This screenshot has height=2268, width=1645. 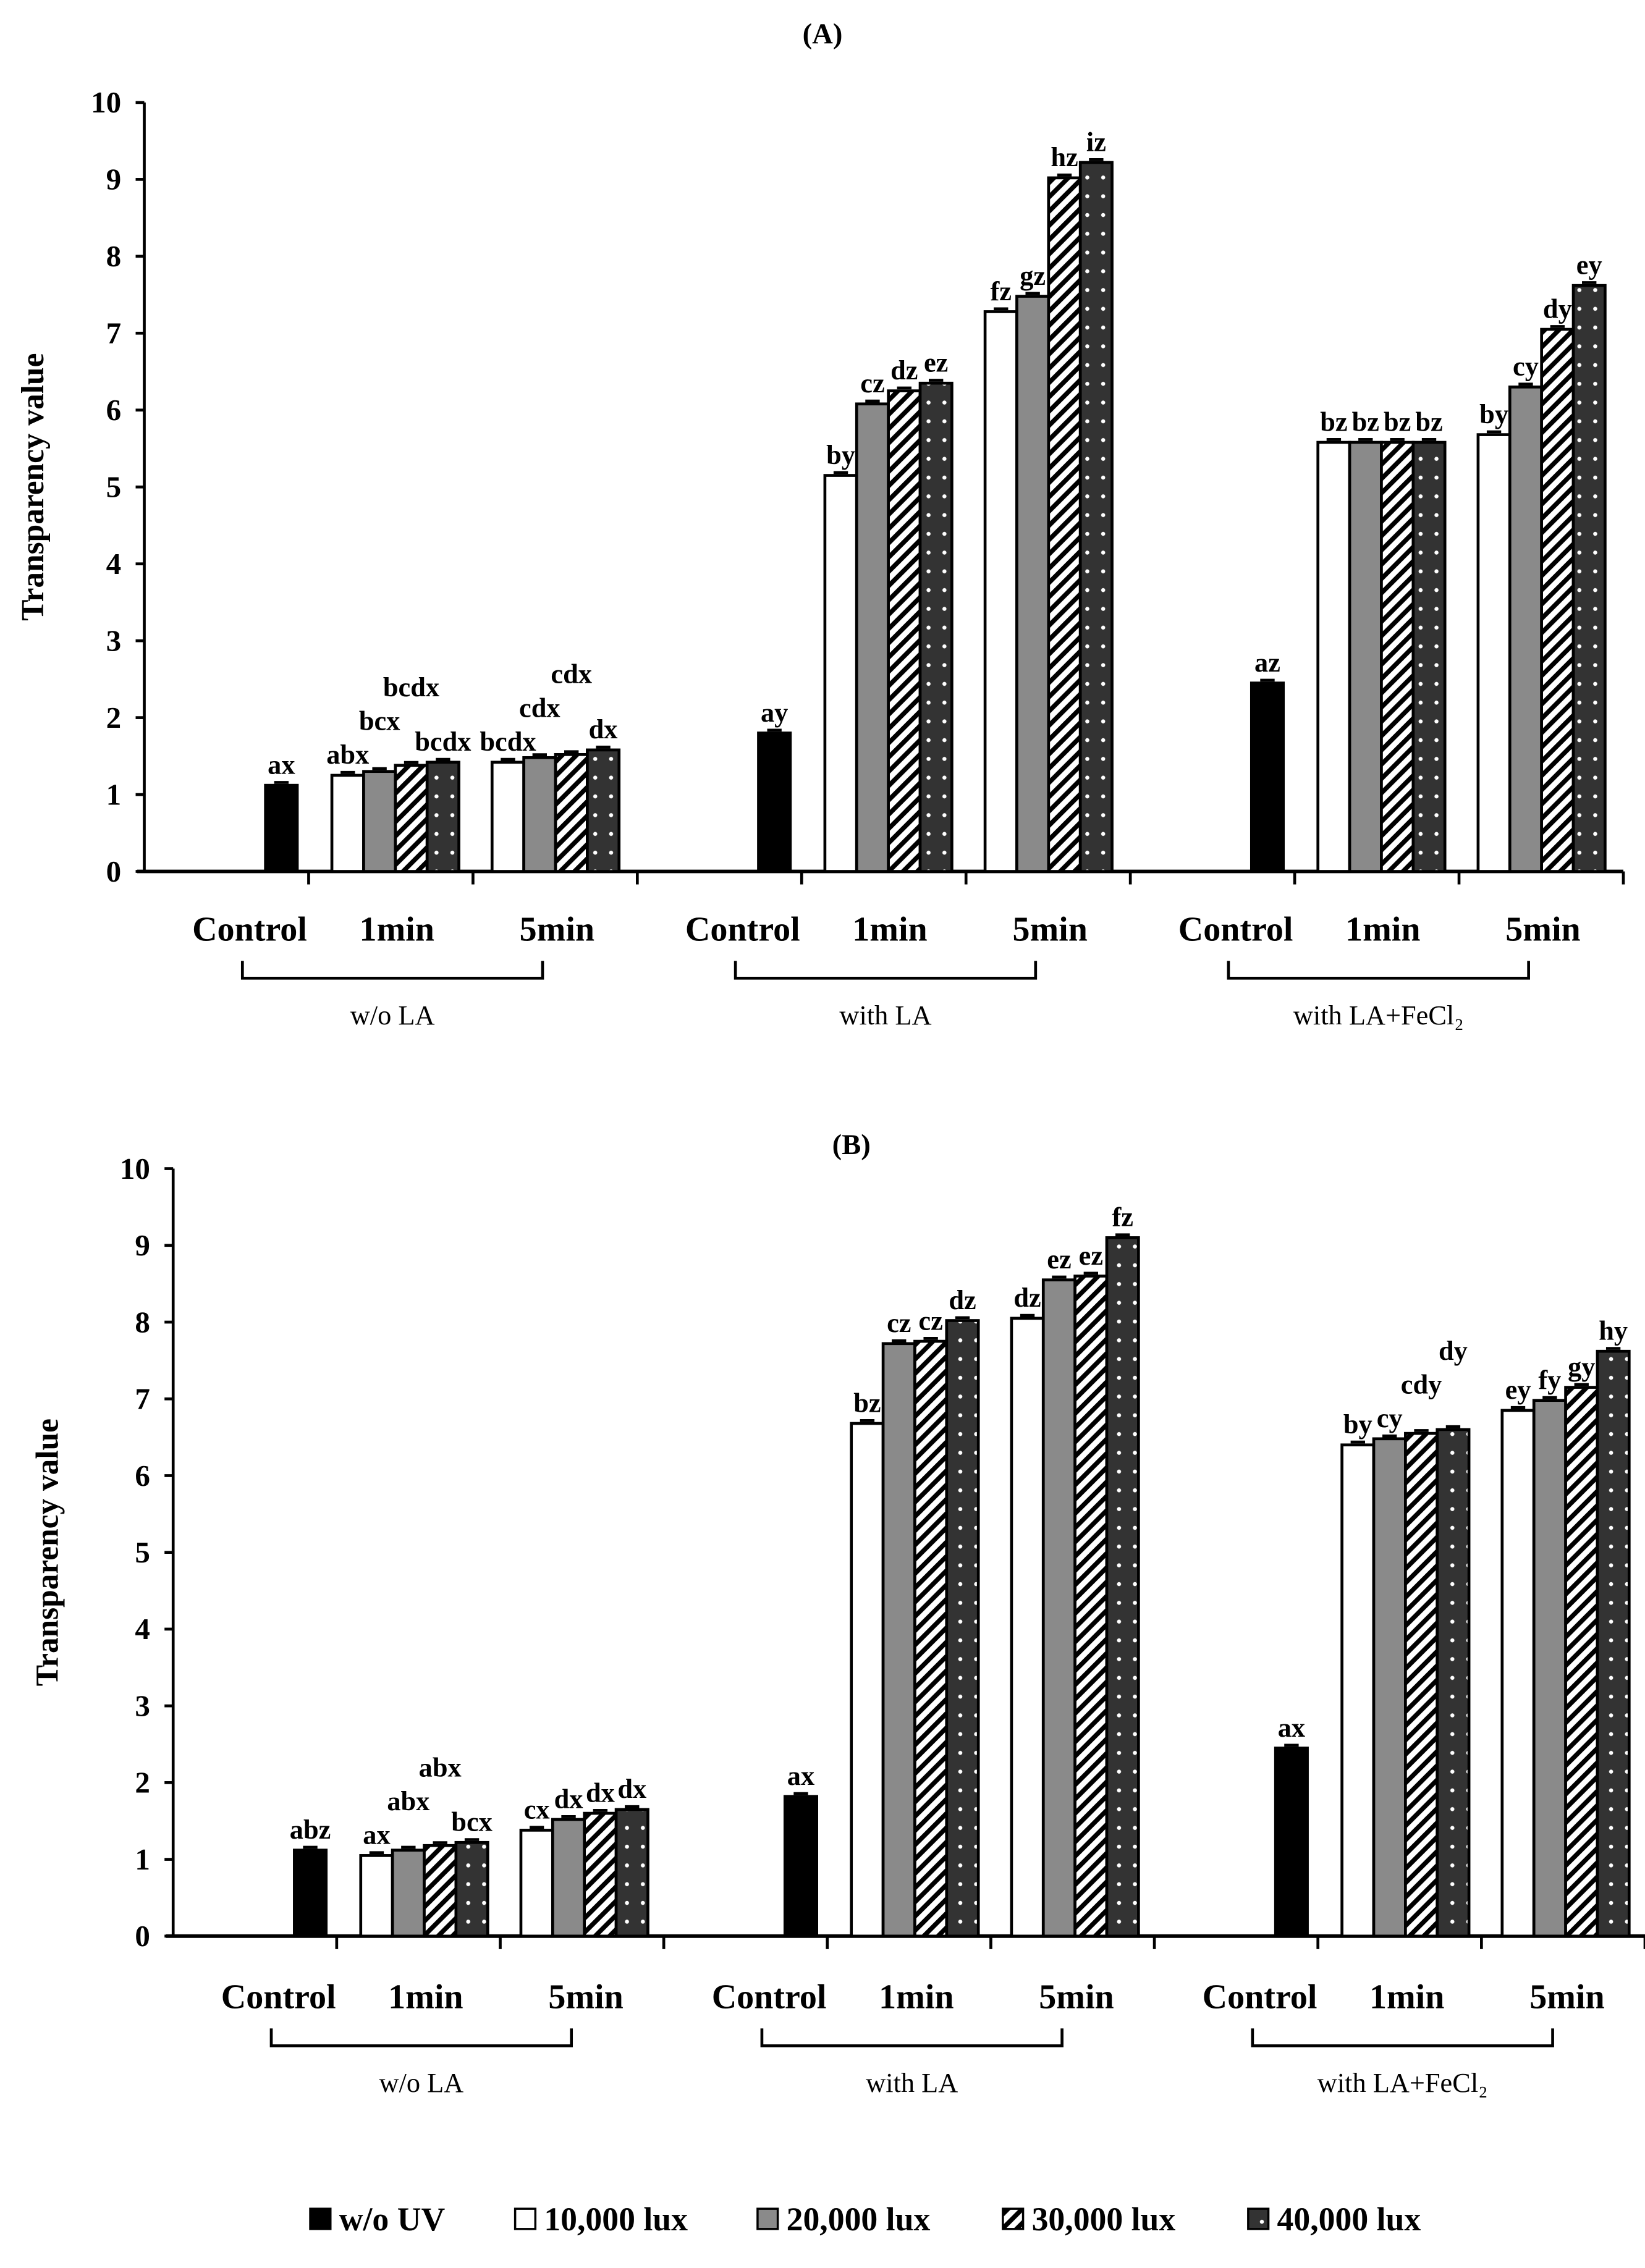 I want to click on data-label: abx, so click(x=347, y=754).